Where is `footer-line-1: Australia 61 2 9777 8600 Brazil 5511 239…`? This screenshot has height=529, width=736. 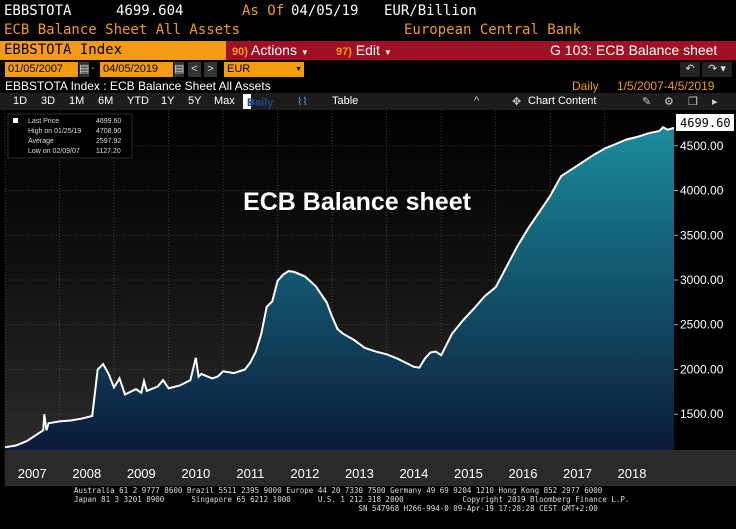
footer-line-1: Australia 61 2 9777 8600 Brazil 5511 239… is located at coordinates (338, 490).